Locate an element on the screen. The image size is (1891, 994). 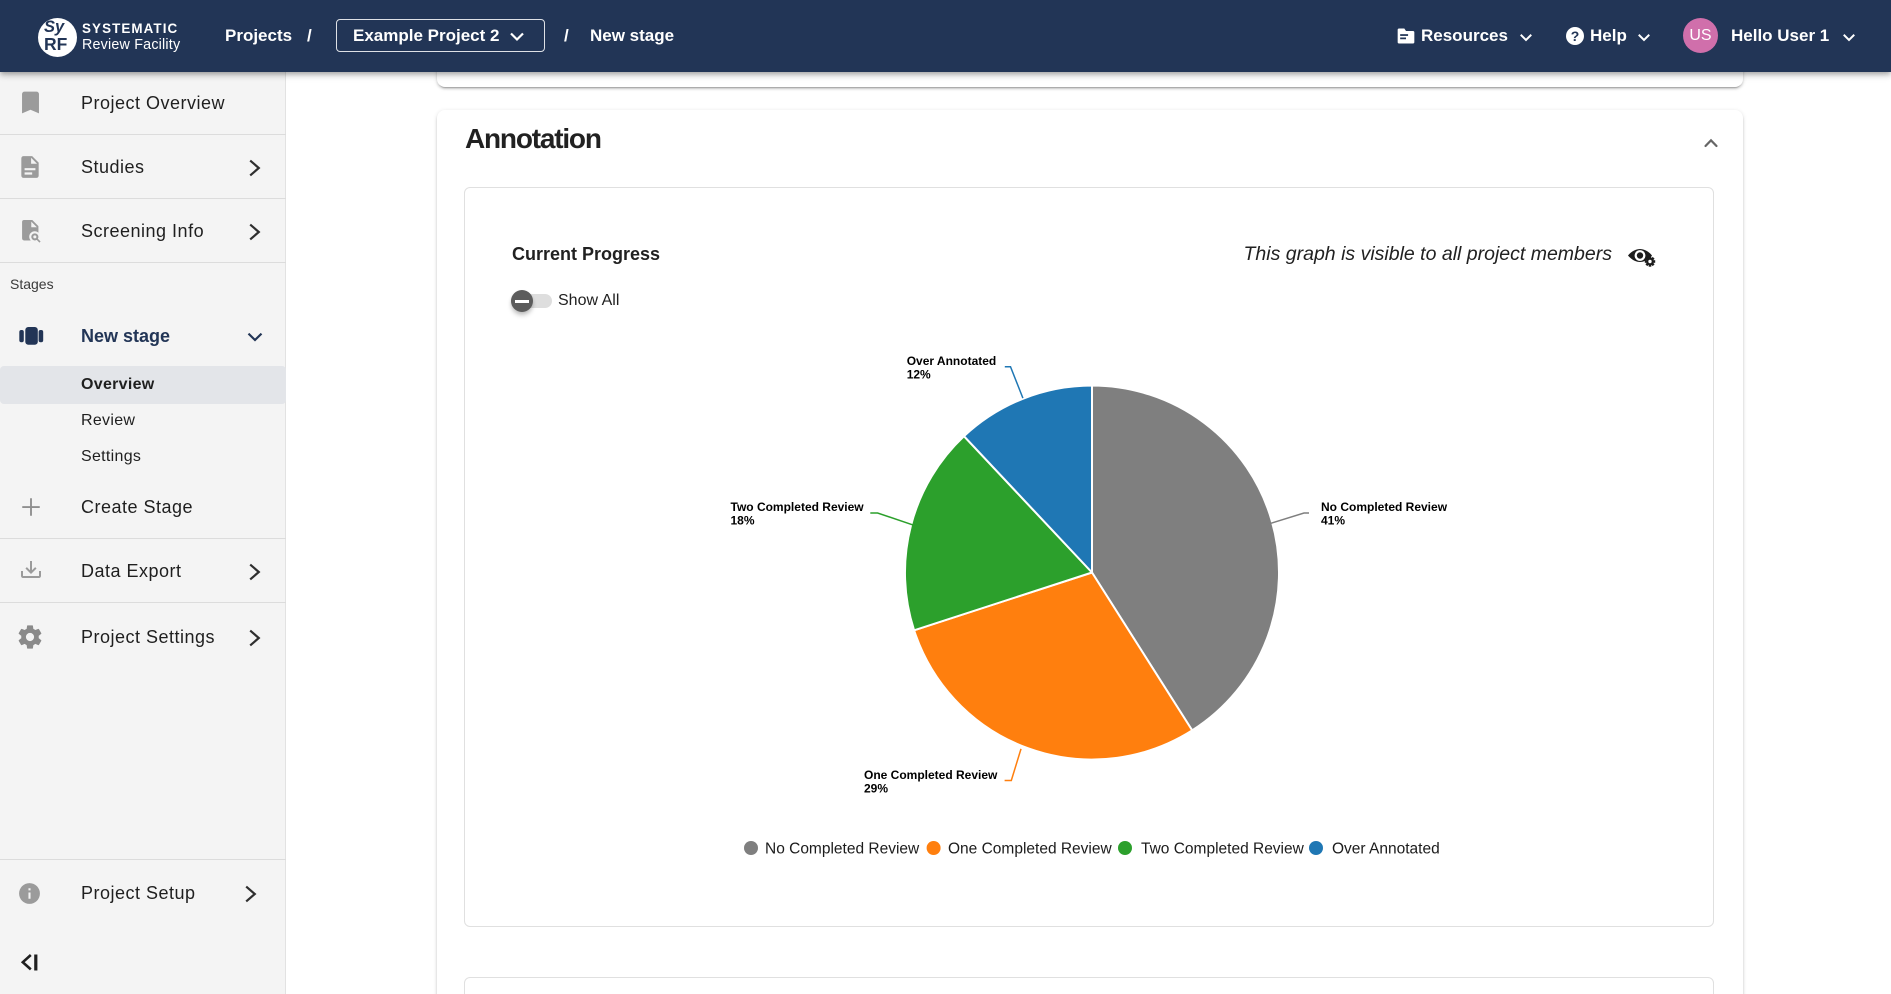
svg-text: 12% is located at coordinates (919, 374).